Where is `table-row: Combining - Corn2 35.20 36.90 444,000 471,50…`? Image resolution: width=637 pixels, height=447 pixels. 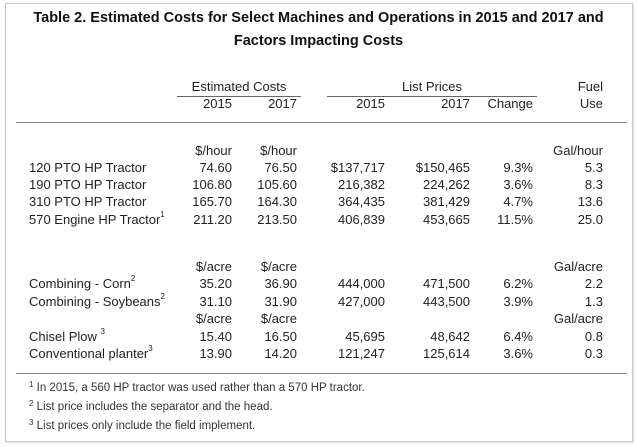 table-row: Combining - Corn2 35.20 36.90 444,000 471,50… is located at coordinates (318, 283).